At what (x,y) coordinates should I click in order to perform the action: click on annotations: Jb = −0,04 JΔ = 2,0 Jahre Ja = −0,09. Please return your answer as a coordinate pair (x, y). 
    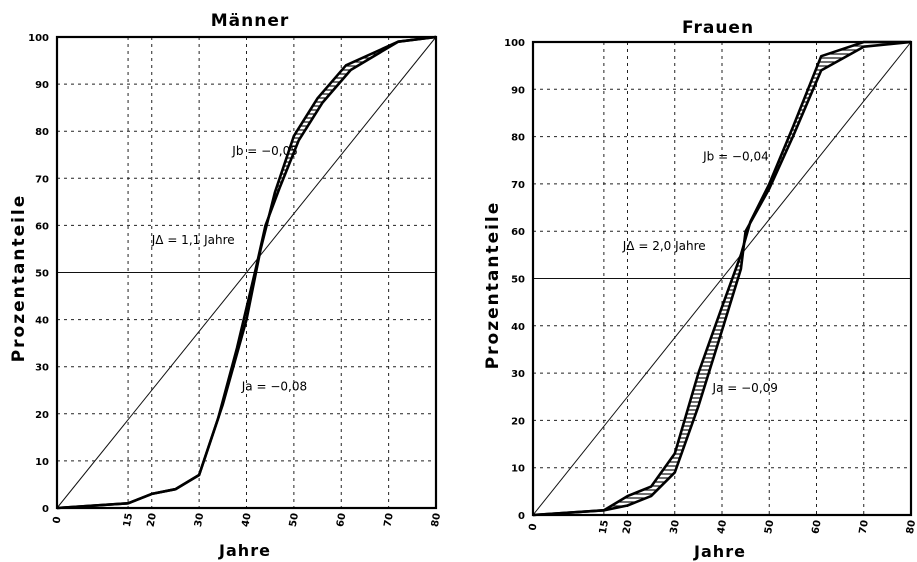
    Looking at the image, I should click on (700, 272).